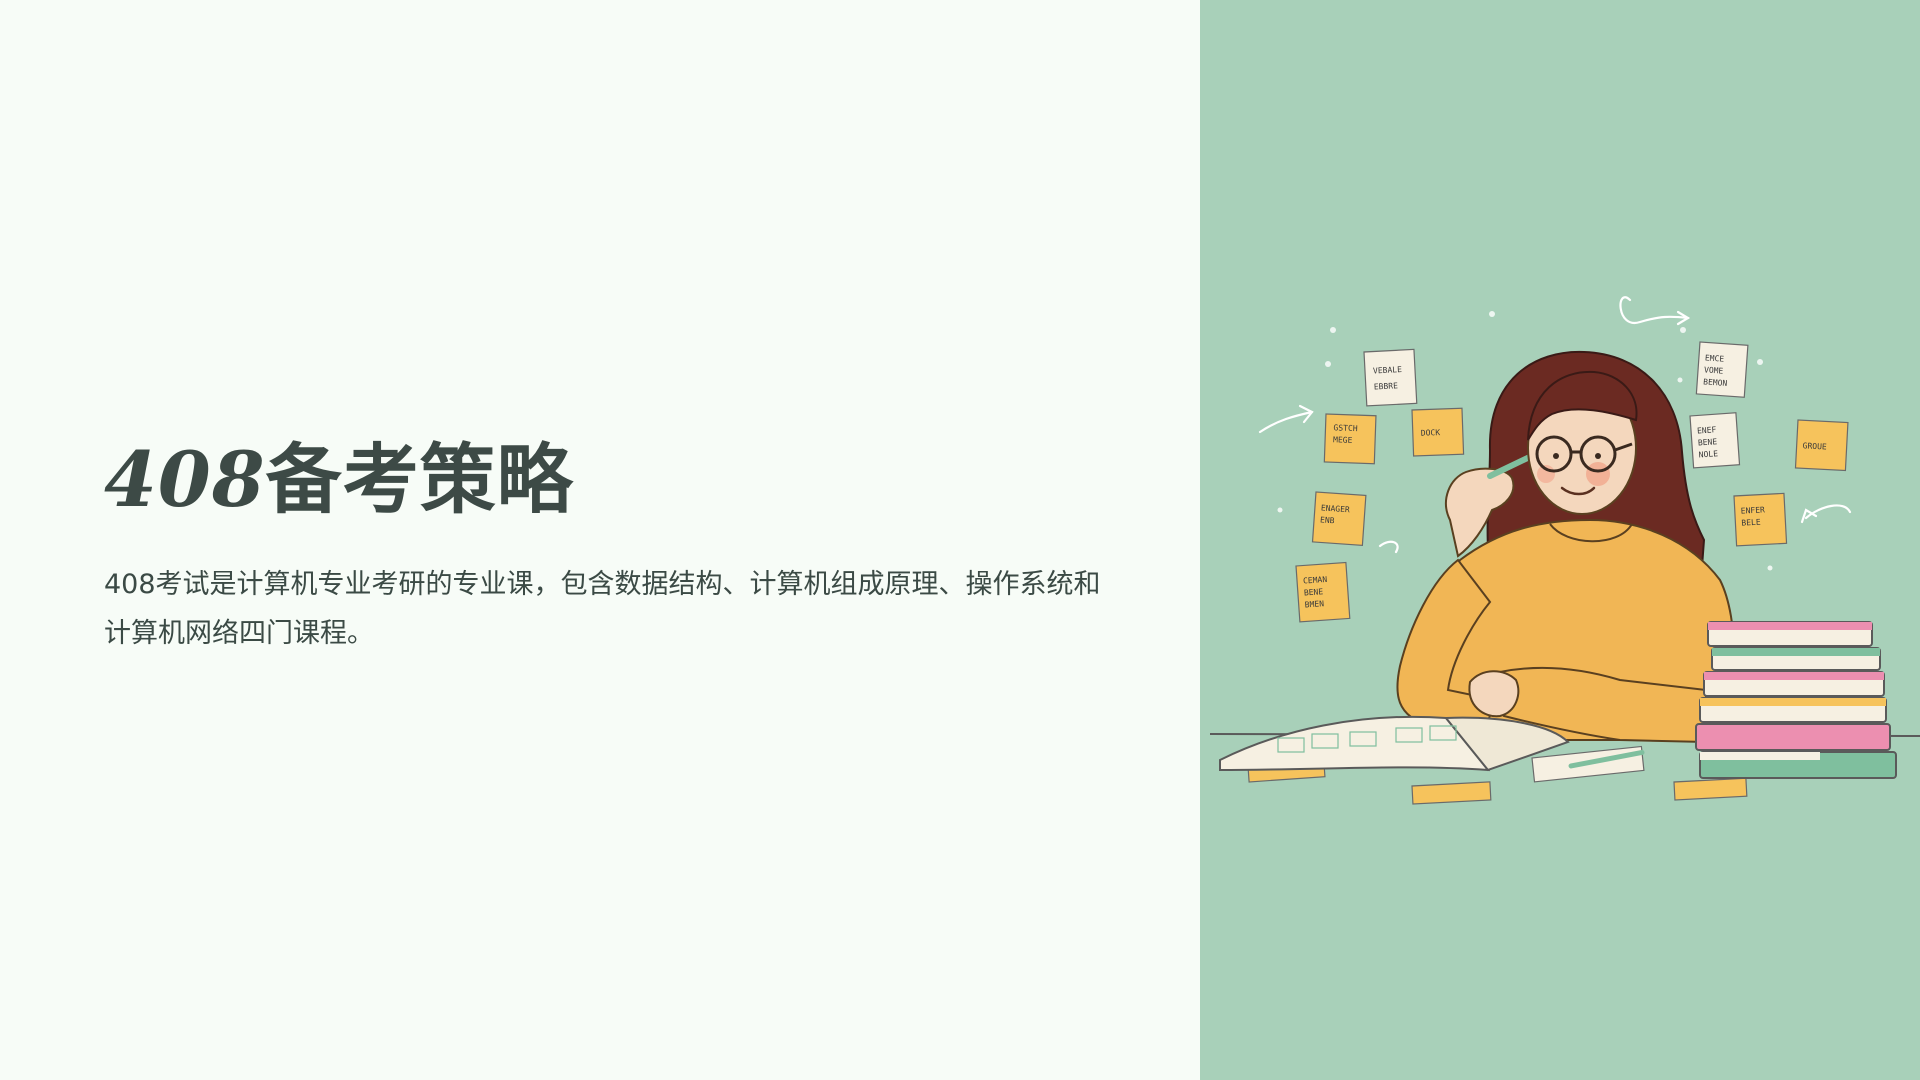 The image size is (1920, 1080). I want to click on svg-text: ENAGER, so click(1336, 508).